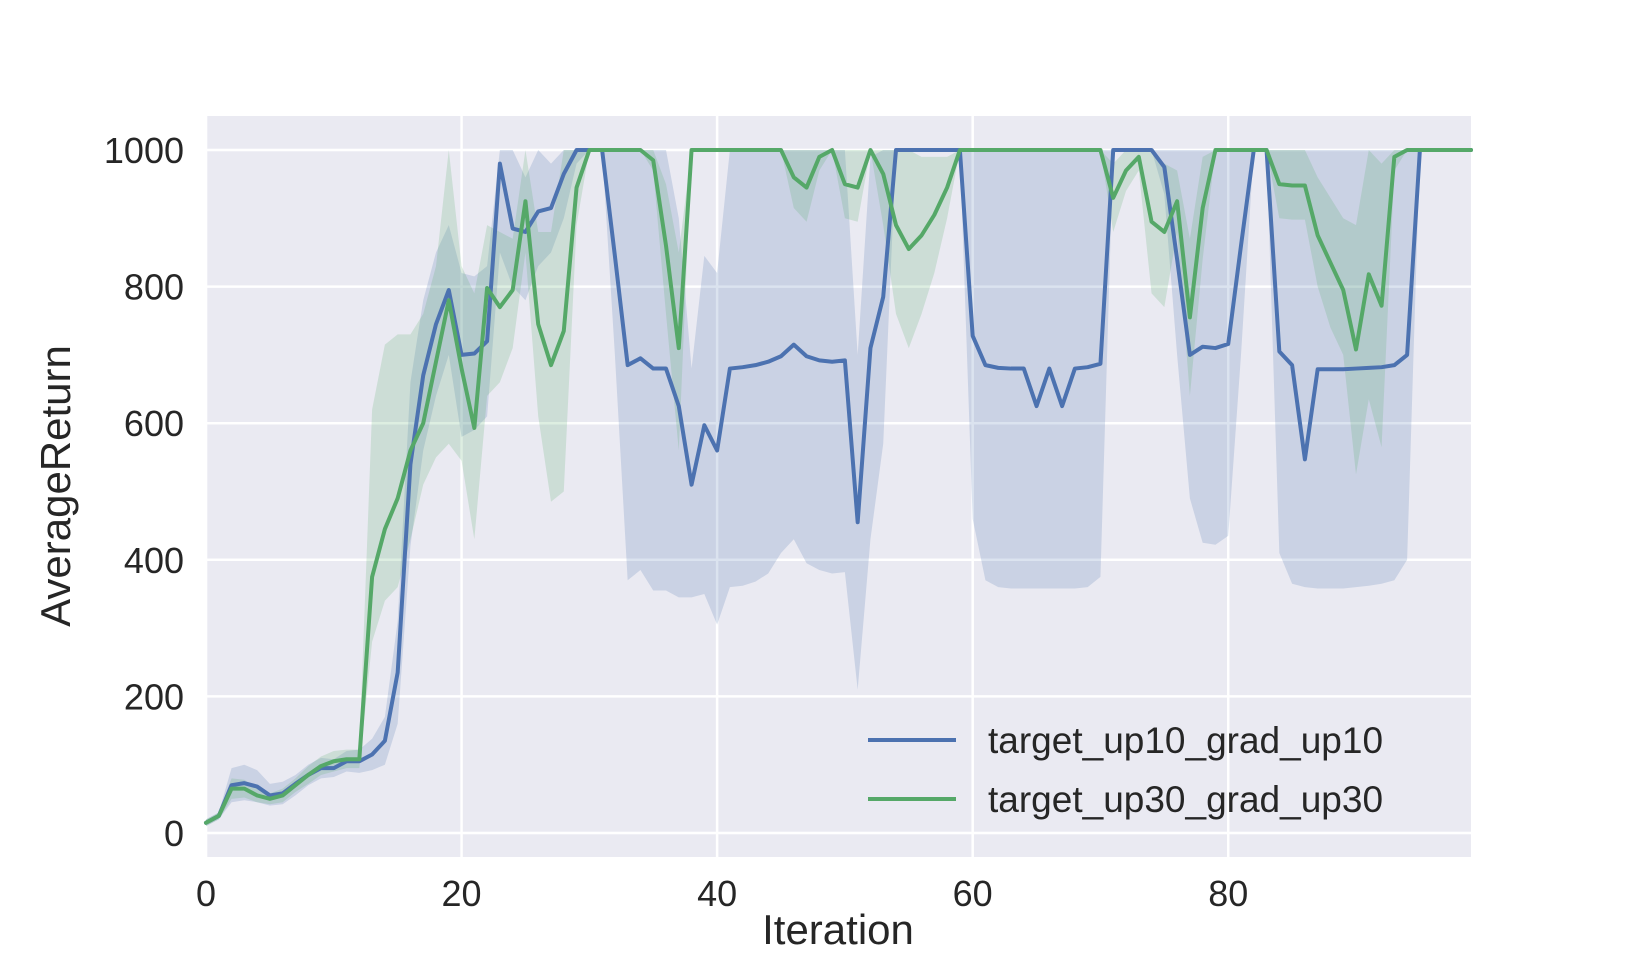 The image size is (1626, 960). What do you see at coordinates (206, 893) in the screenshot?
I see `x-tick-label-0: 0` at bounding box center [206, 893].